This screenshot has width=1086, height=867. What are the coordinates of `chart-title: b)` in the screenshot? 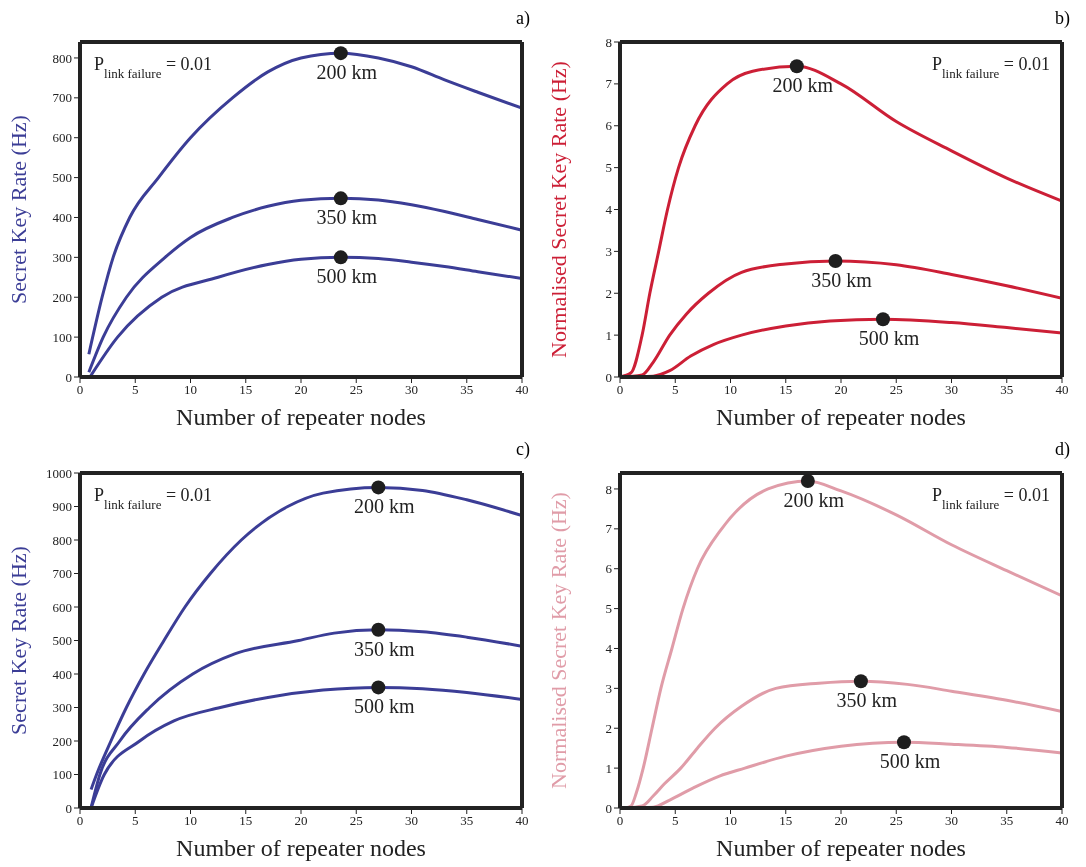 It's located at (1062, 18).